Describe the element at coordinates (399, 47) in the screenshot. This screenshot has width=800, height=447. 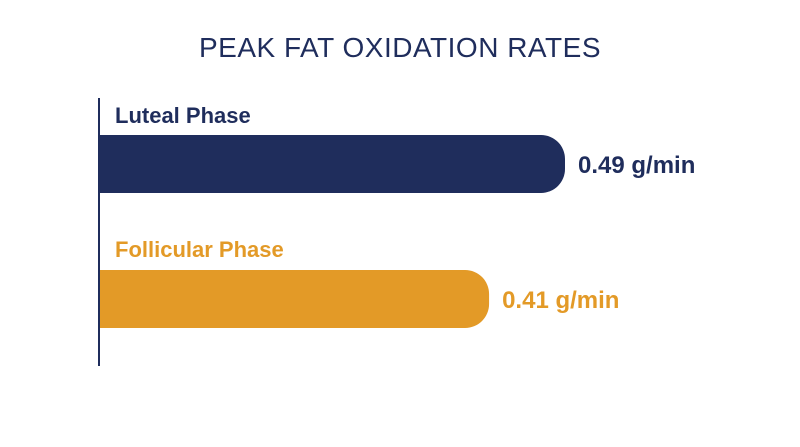
I see `chart-title: PEAK FAT OXIDATION RATES` at that location.